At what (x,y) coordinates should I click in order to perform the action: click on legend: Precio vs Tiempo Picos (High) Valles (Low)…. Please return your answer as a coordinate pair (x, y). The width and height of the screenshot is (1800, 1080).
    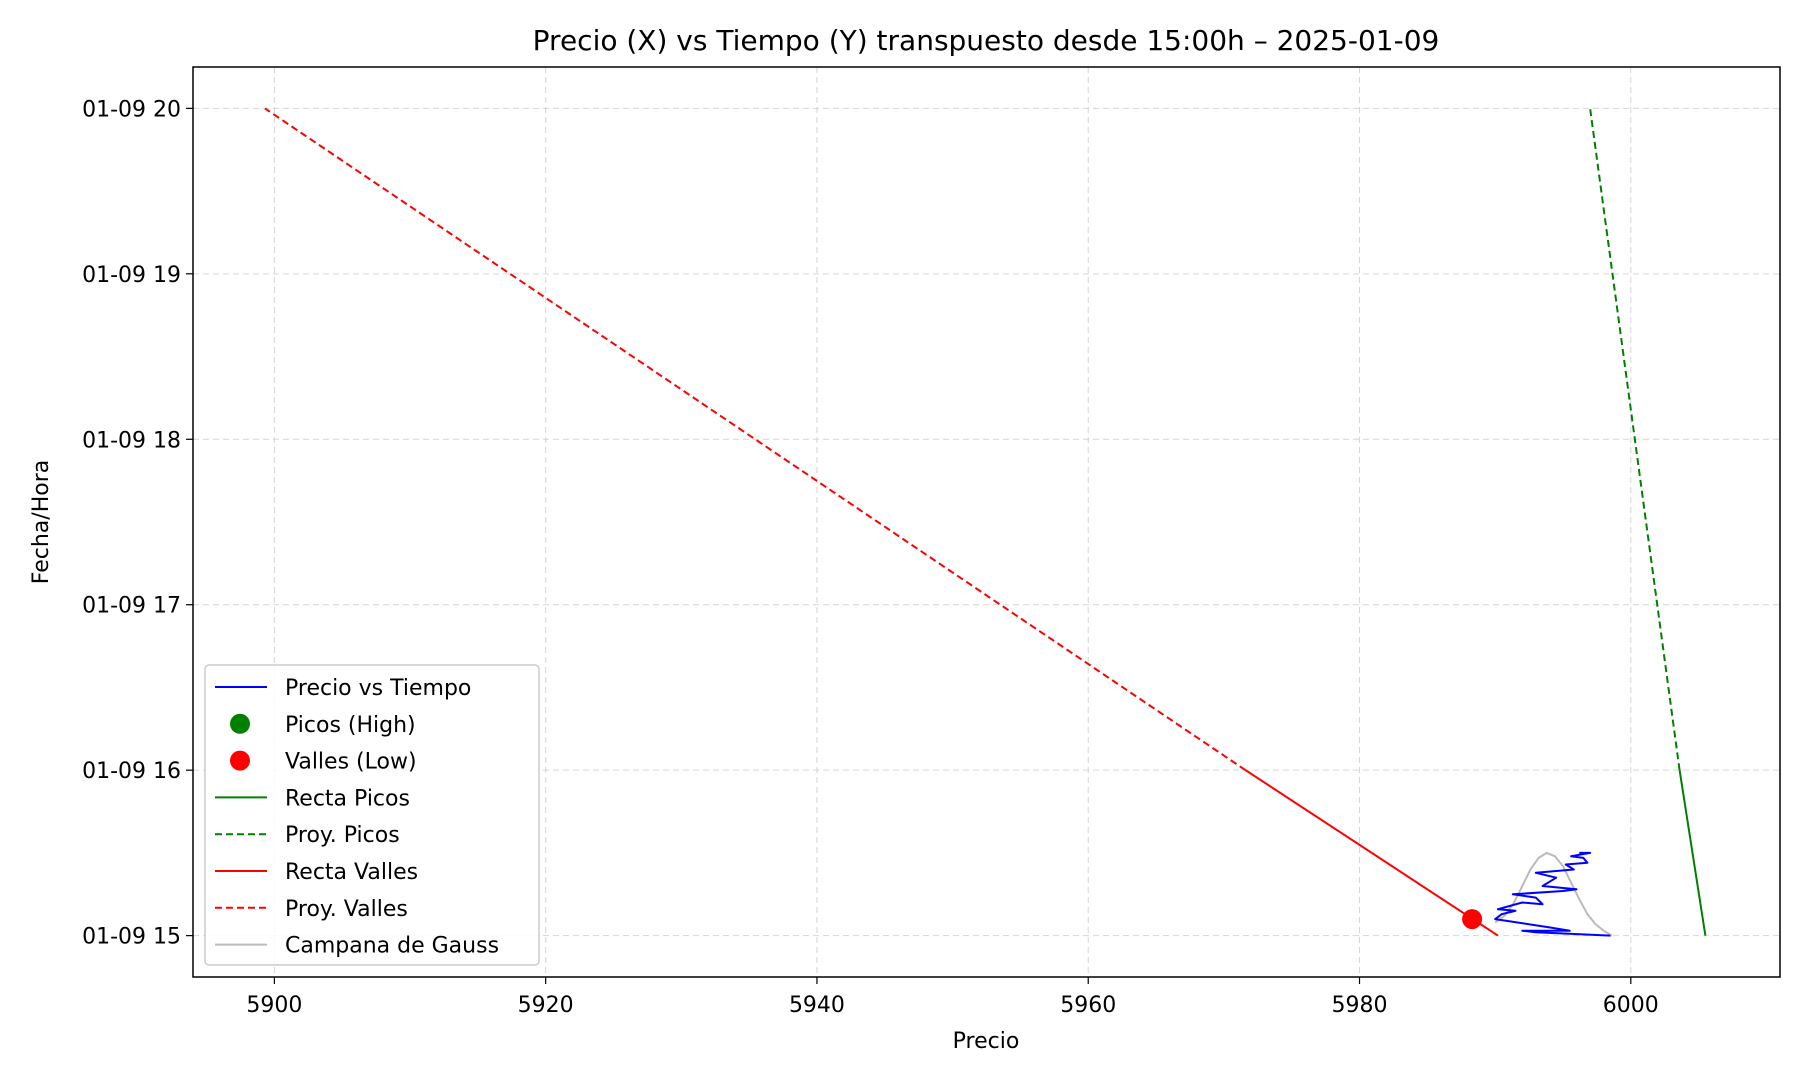
    Looking at the image, I should click on (372, 815).